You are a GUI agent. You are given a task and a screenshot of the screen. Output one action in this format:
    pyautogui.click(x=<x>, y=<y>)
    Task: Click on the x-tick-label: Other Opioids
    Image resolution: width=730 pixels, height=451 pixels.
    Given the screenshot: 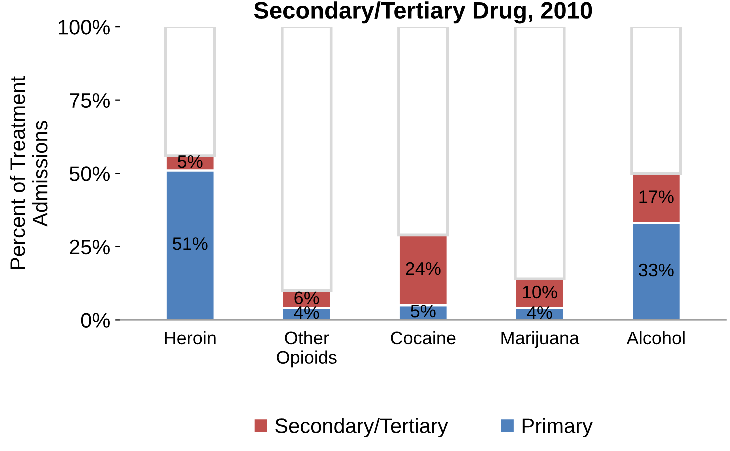 What is the action you would take?
    pyautogui.click(x=307, y=349)
    